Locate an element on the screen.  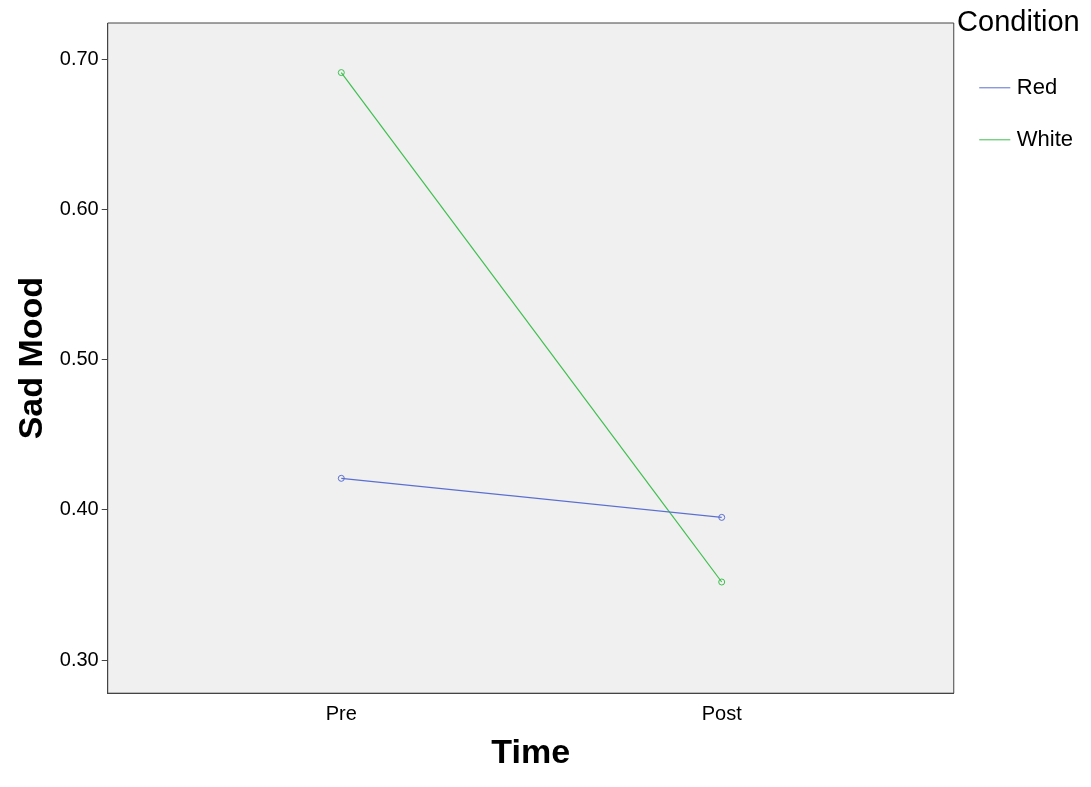
x-tick-label: Post is located at coordinates (722, 712).